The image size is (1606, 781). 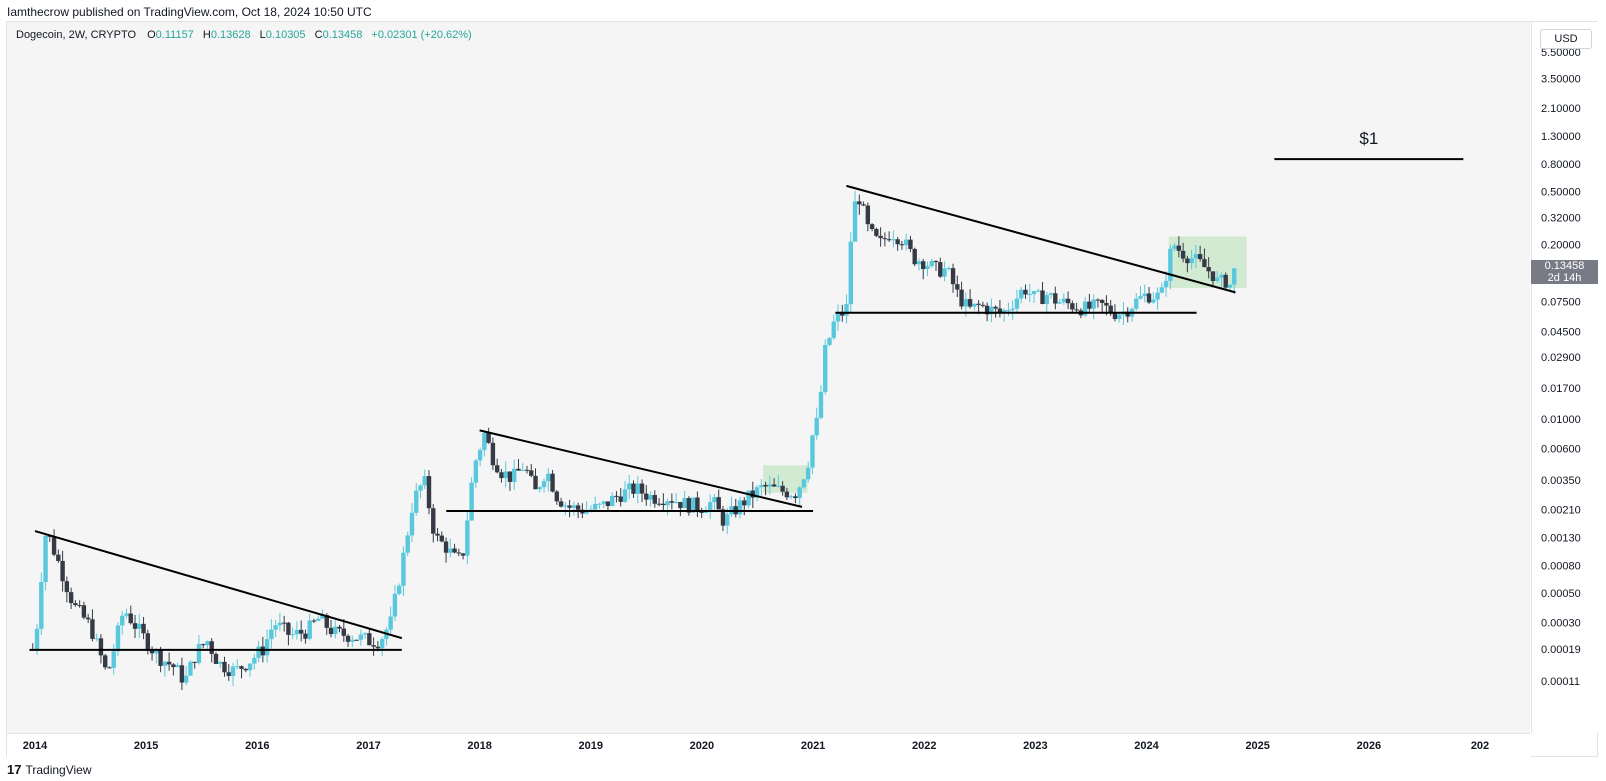 What do you see at coordinates (1565, 377) in the screenshot?
I see `price-axis` at bounding box center [1565, 377].